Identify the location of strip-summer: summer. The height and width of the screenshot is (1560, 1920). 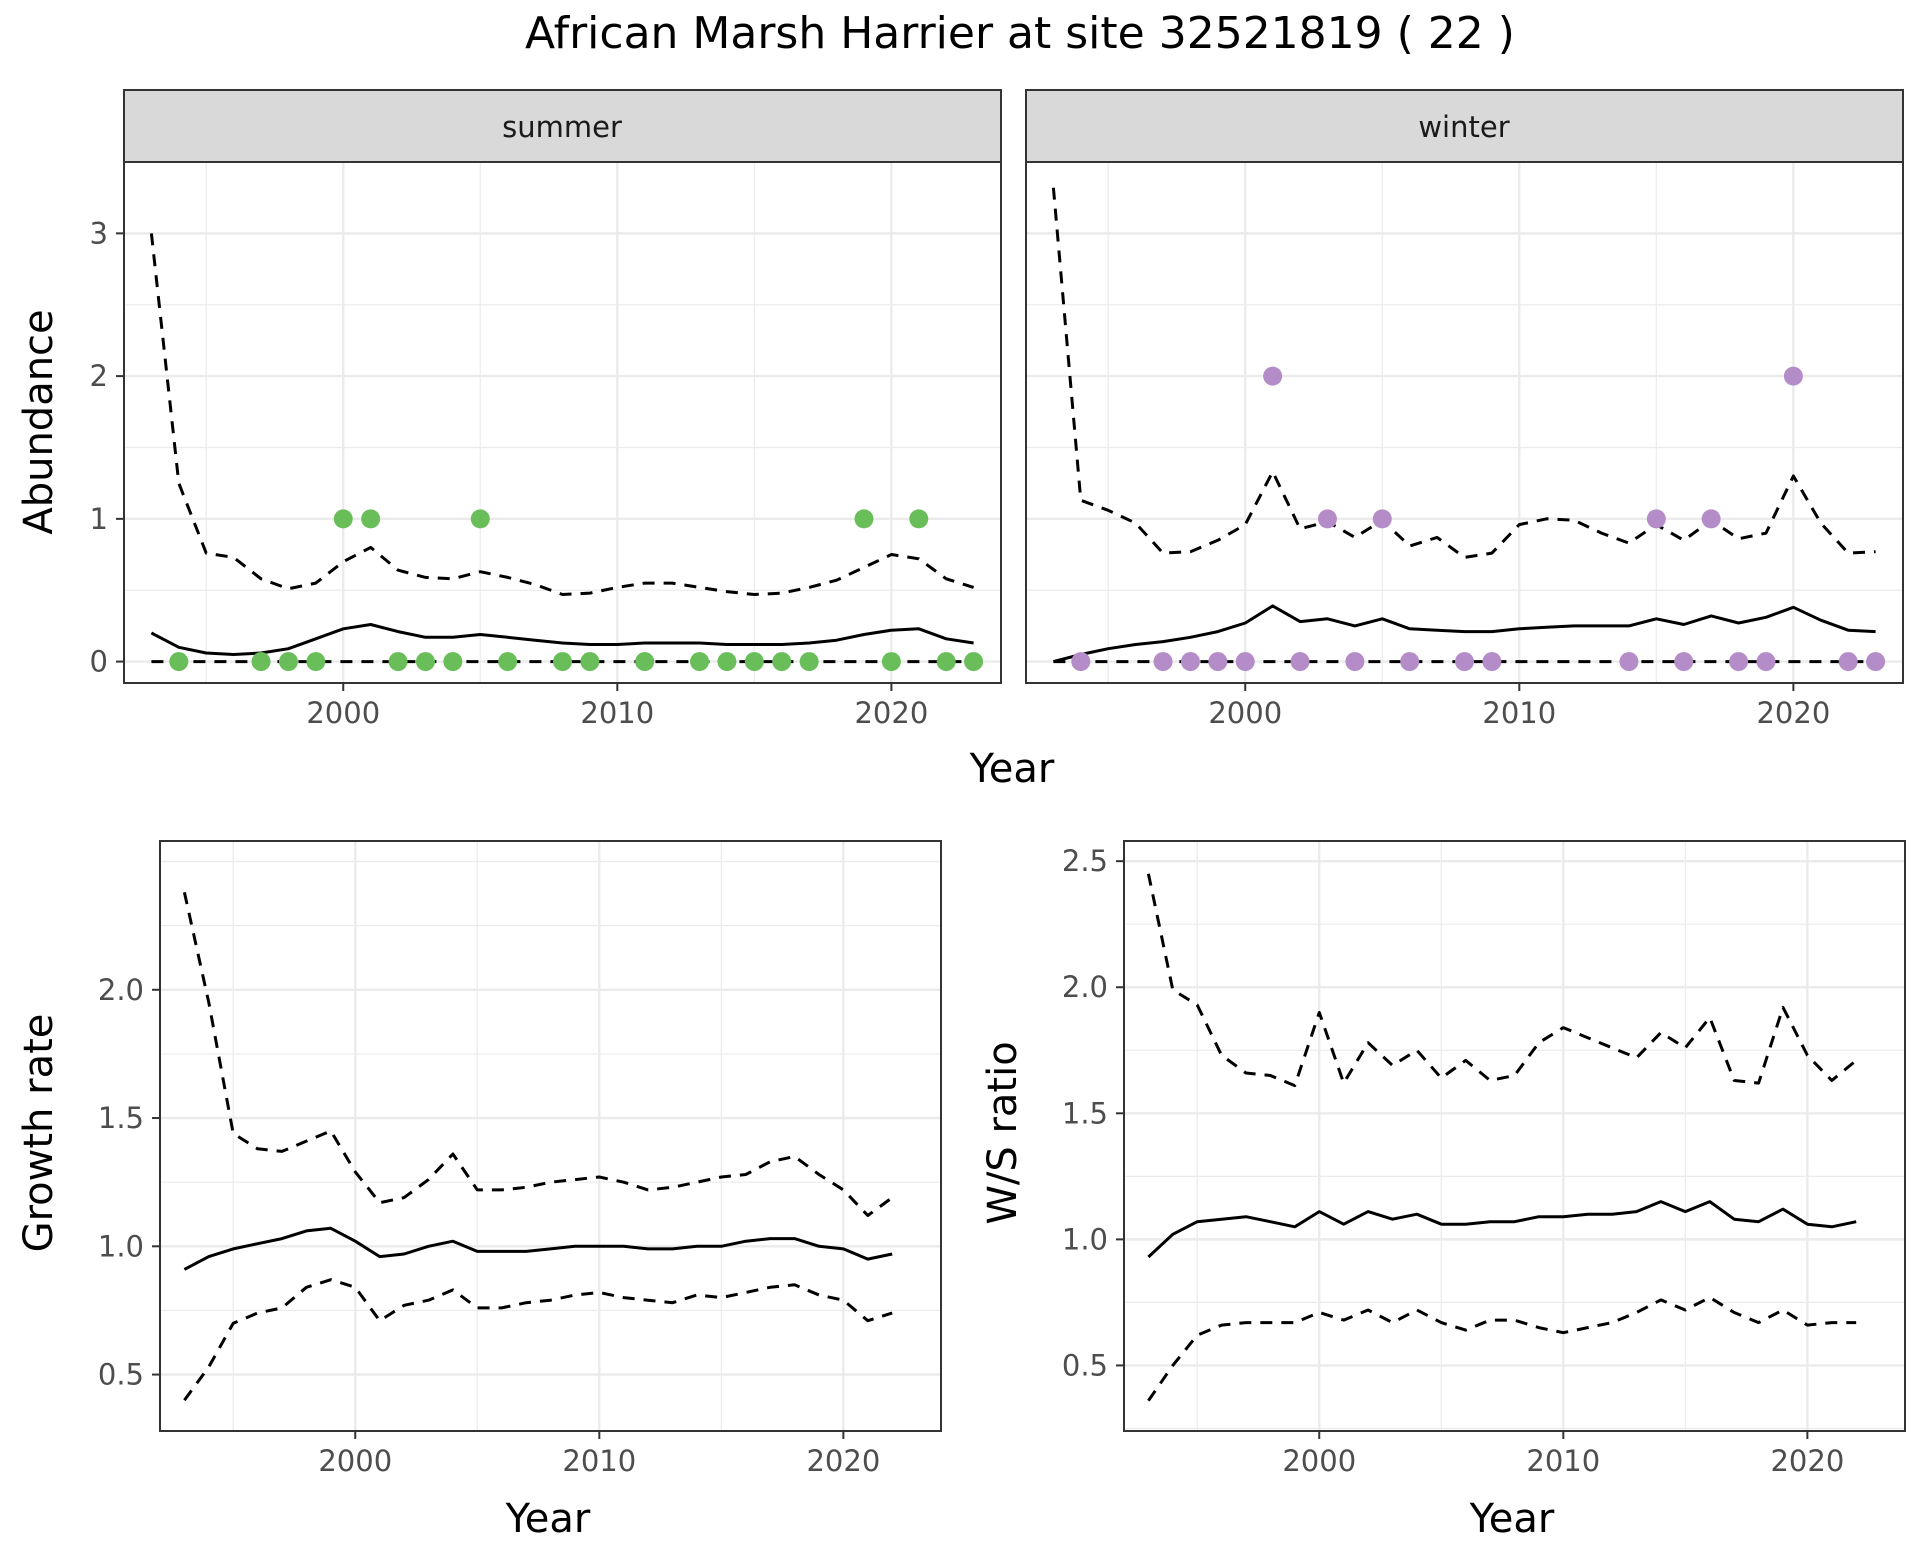
(562, 126).